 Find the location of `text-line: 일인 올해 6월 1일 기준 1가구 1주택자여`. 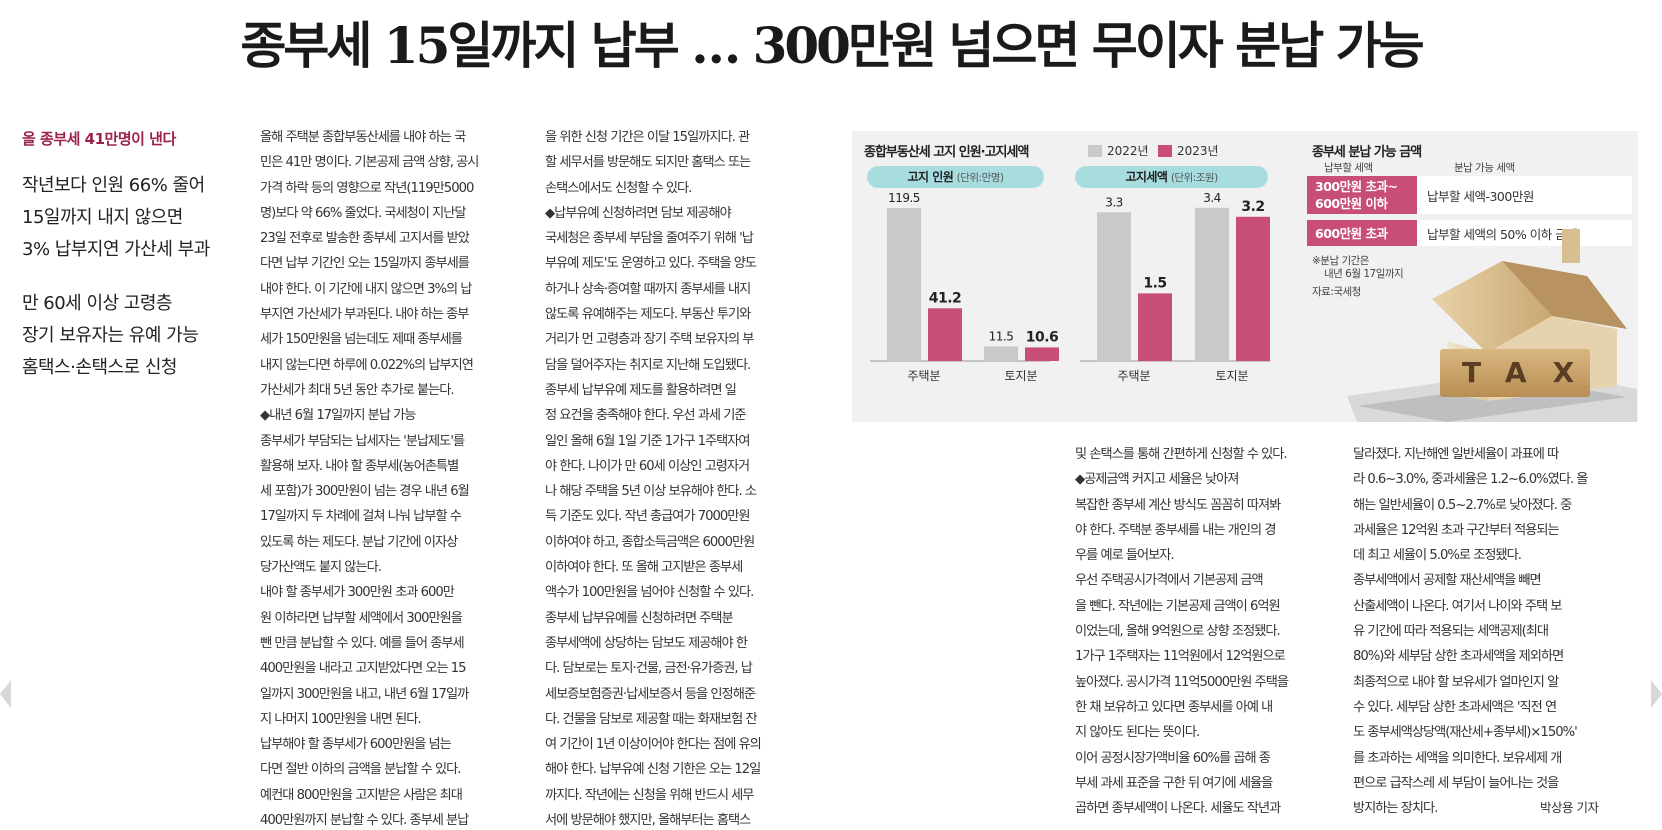

text-line: 일인 올해 6월 1일 기준 1가구 1주택자여 is located at coordinates (648, 441).